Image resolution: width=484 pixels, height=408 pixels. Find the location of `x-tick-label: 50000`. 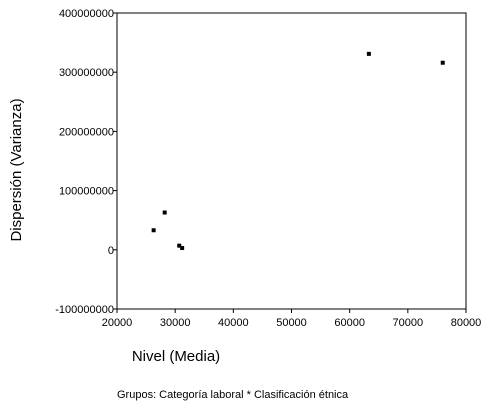

x-tick-label: 50000 is located at coordinates (291, 323).